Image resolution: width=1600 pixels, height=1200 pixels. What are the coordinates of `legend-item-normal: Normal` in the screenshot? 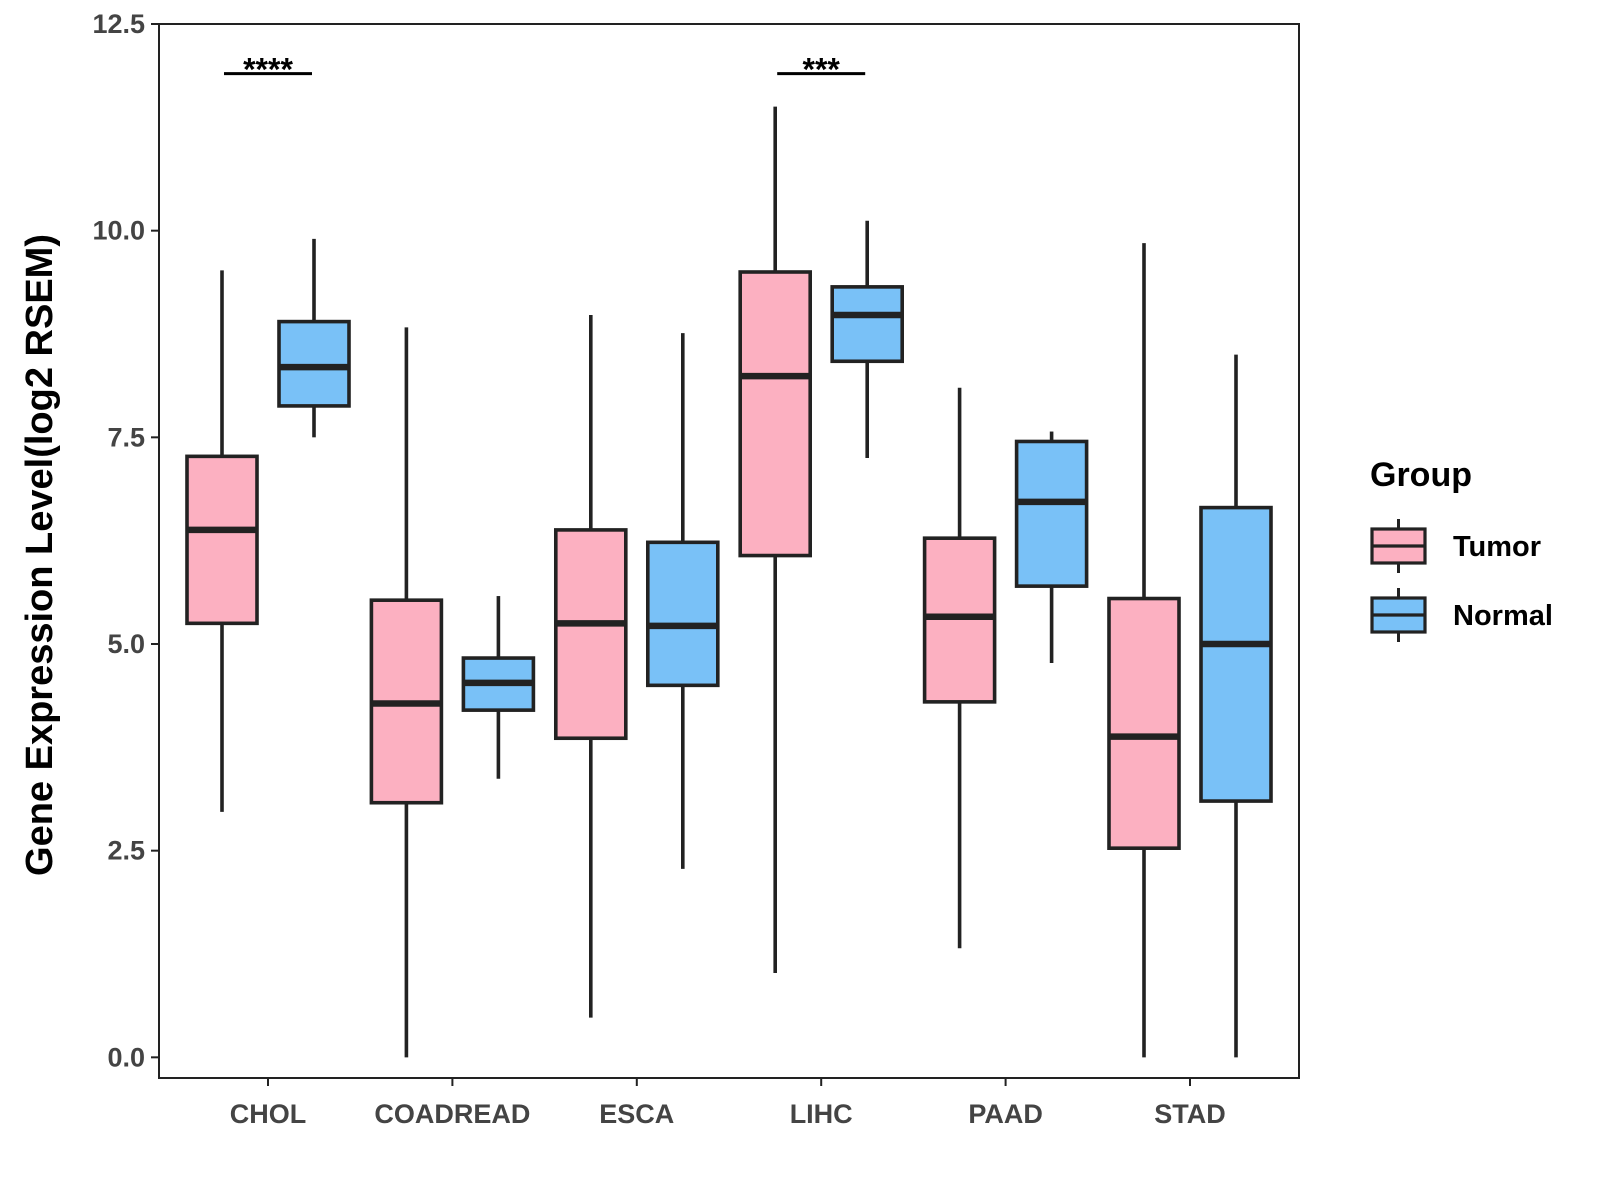 It's located at (1461, 615).